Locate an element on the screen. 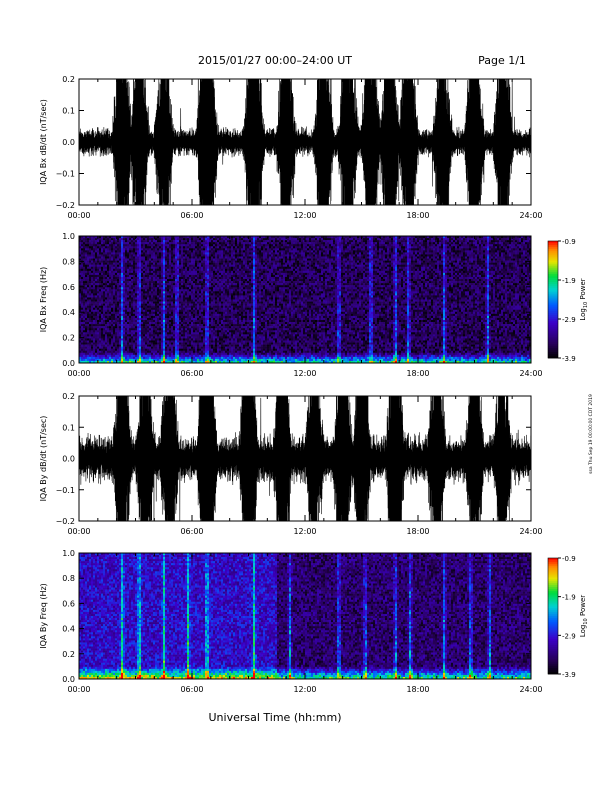  figure-title: 2015/01/27 00:00–24:00 UT is located at coordinates (275, 60).